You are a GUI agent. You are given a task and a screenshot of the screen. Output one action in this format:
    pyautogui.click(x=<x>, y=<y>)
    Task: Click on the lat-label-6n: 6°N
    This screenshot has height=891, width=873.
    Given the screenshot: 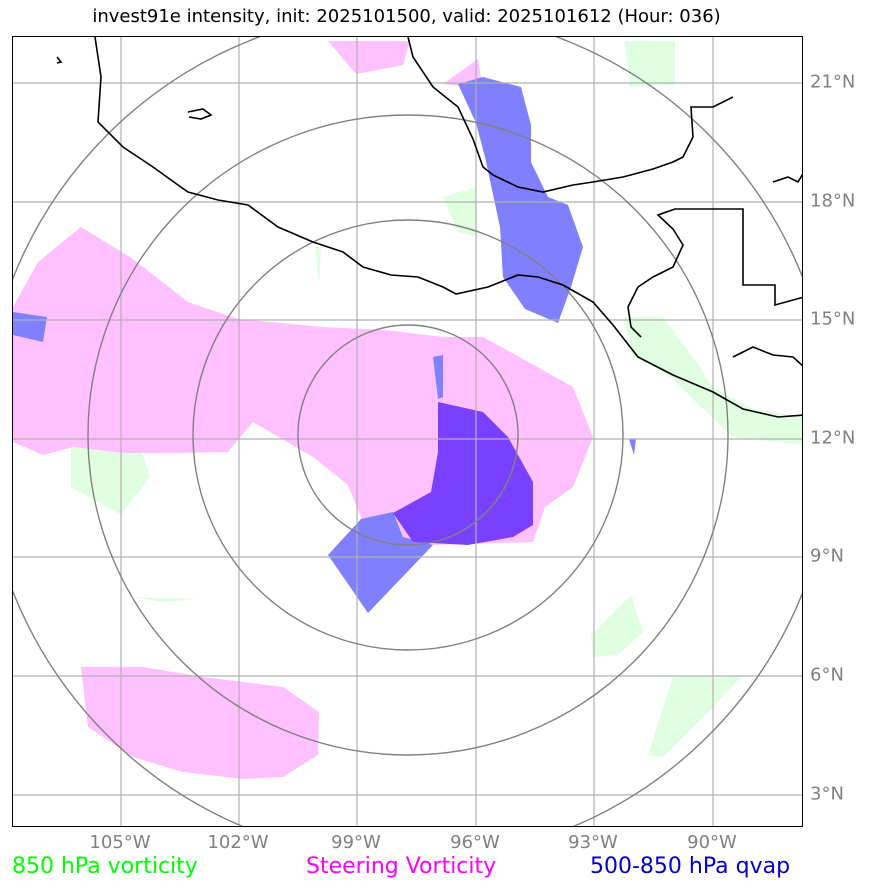 What is the action you would take?
    pyautogui.click(x=827, y=675)
    